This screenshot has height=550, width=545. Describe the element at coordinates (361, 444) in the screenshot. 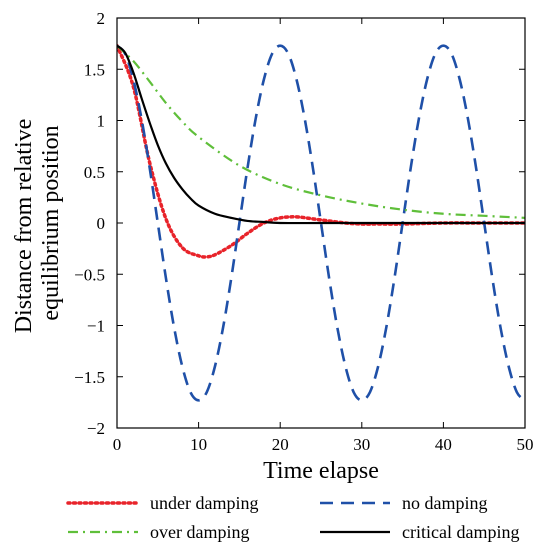

I see `x-tick-label: 30` at that location.